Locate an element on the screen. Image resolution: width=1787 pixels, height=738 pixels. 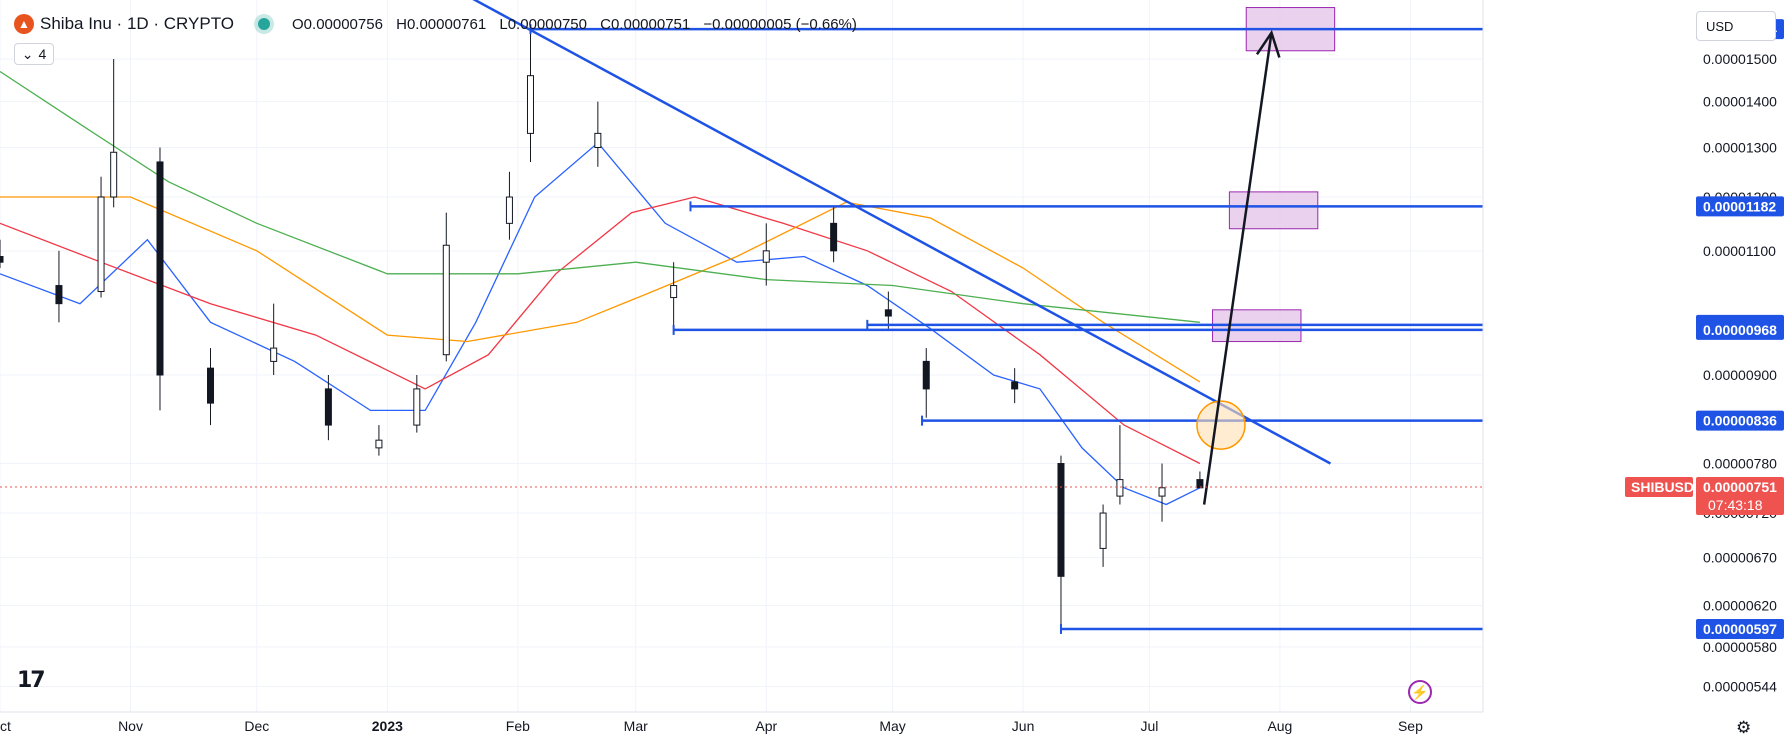
breakout-circle is located at coordinates (1221, 425).